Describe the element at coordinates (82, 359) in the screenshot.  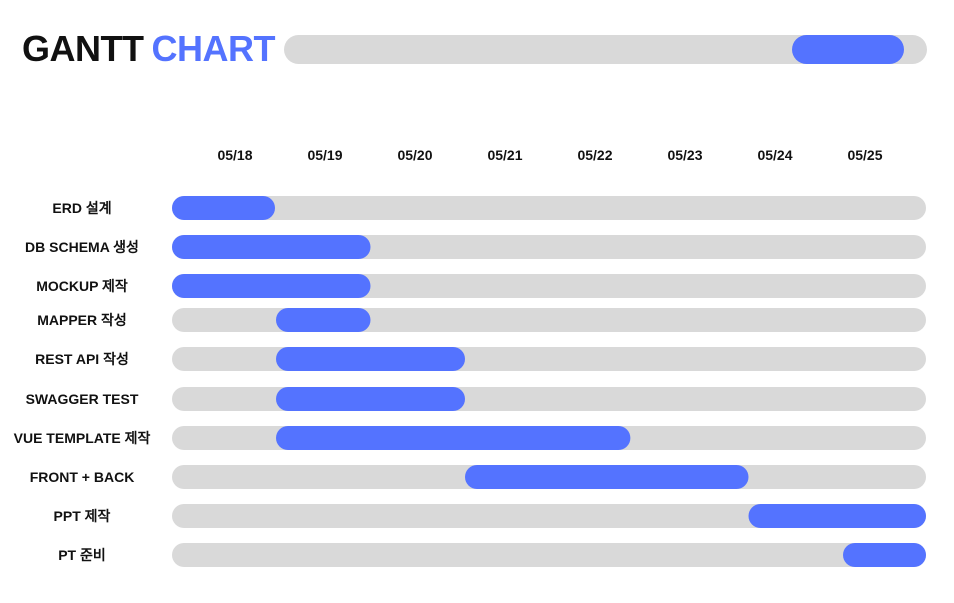
I see `task-label: REST API 작성` at that location.